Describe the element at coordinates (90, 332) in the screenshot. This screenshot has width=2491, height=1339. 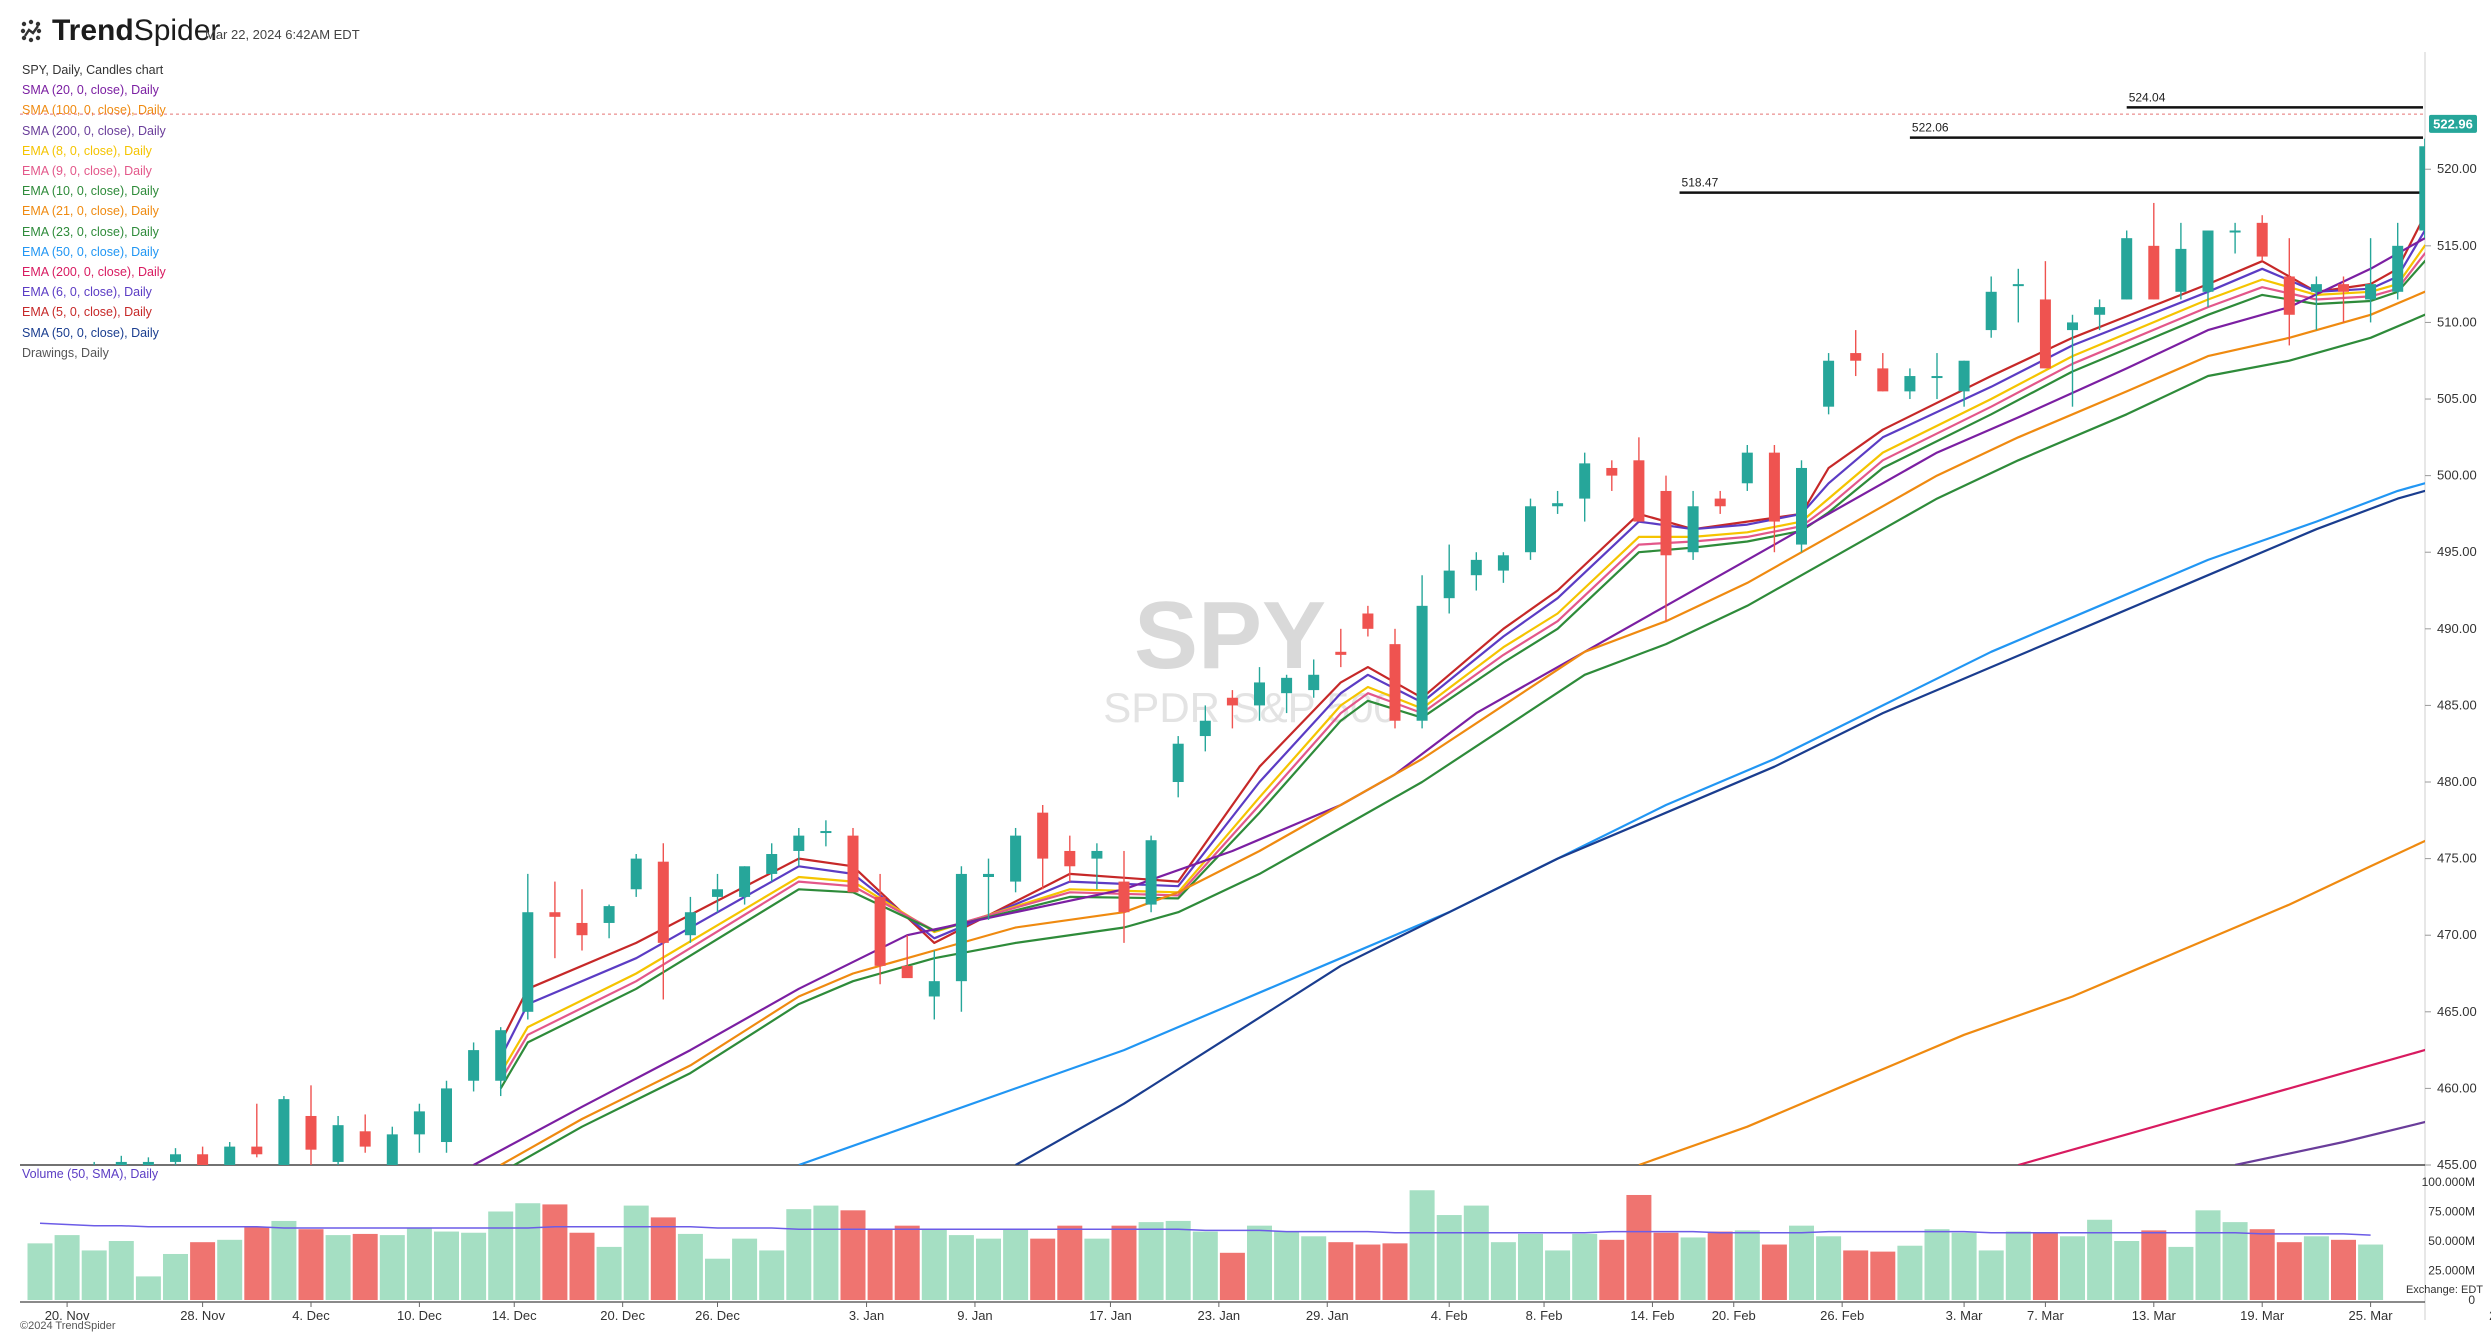
I see `legend-item: SMA (50, 0, close), Daily` at that location.